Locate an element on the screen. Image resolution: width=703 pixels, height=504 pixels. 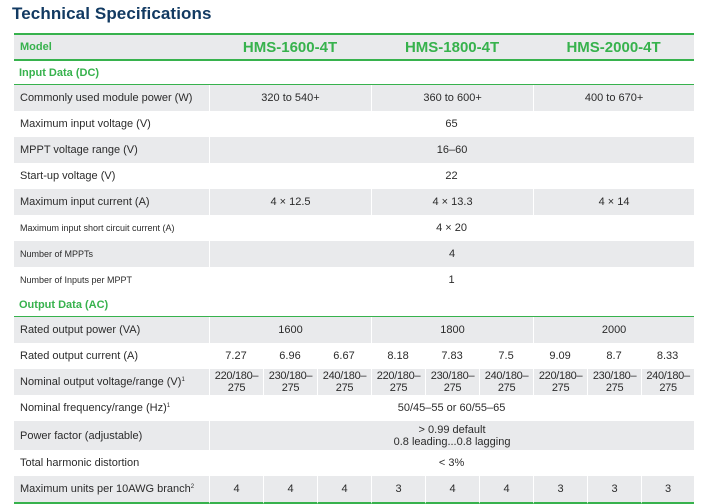
model-name: HMS-2000-4T is located at coordinates (614, 47).